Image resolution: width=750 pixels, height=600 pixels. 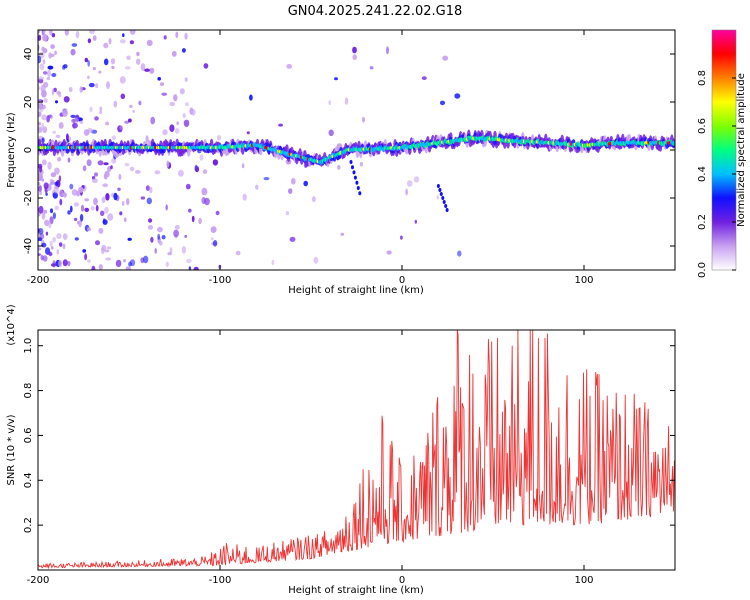 I want to click on x-tick-label: 100, so click(x=583, y=580).